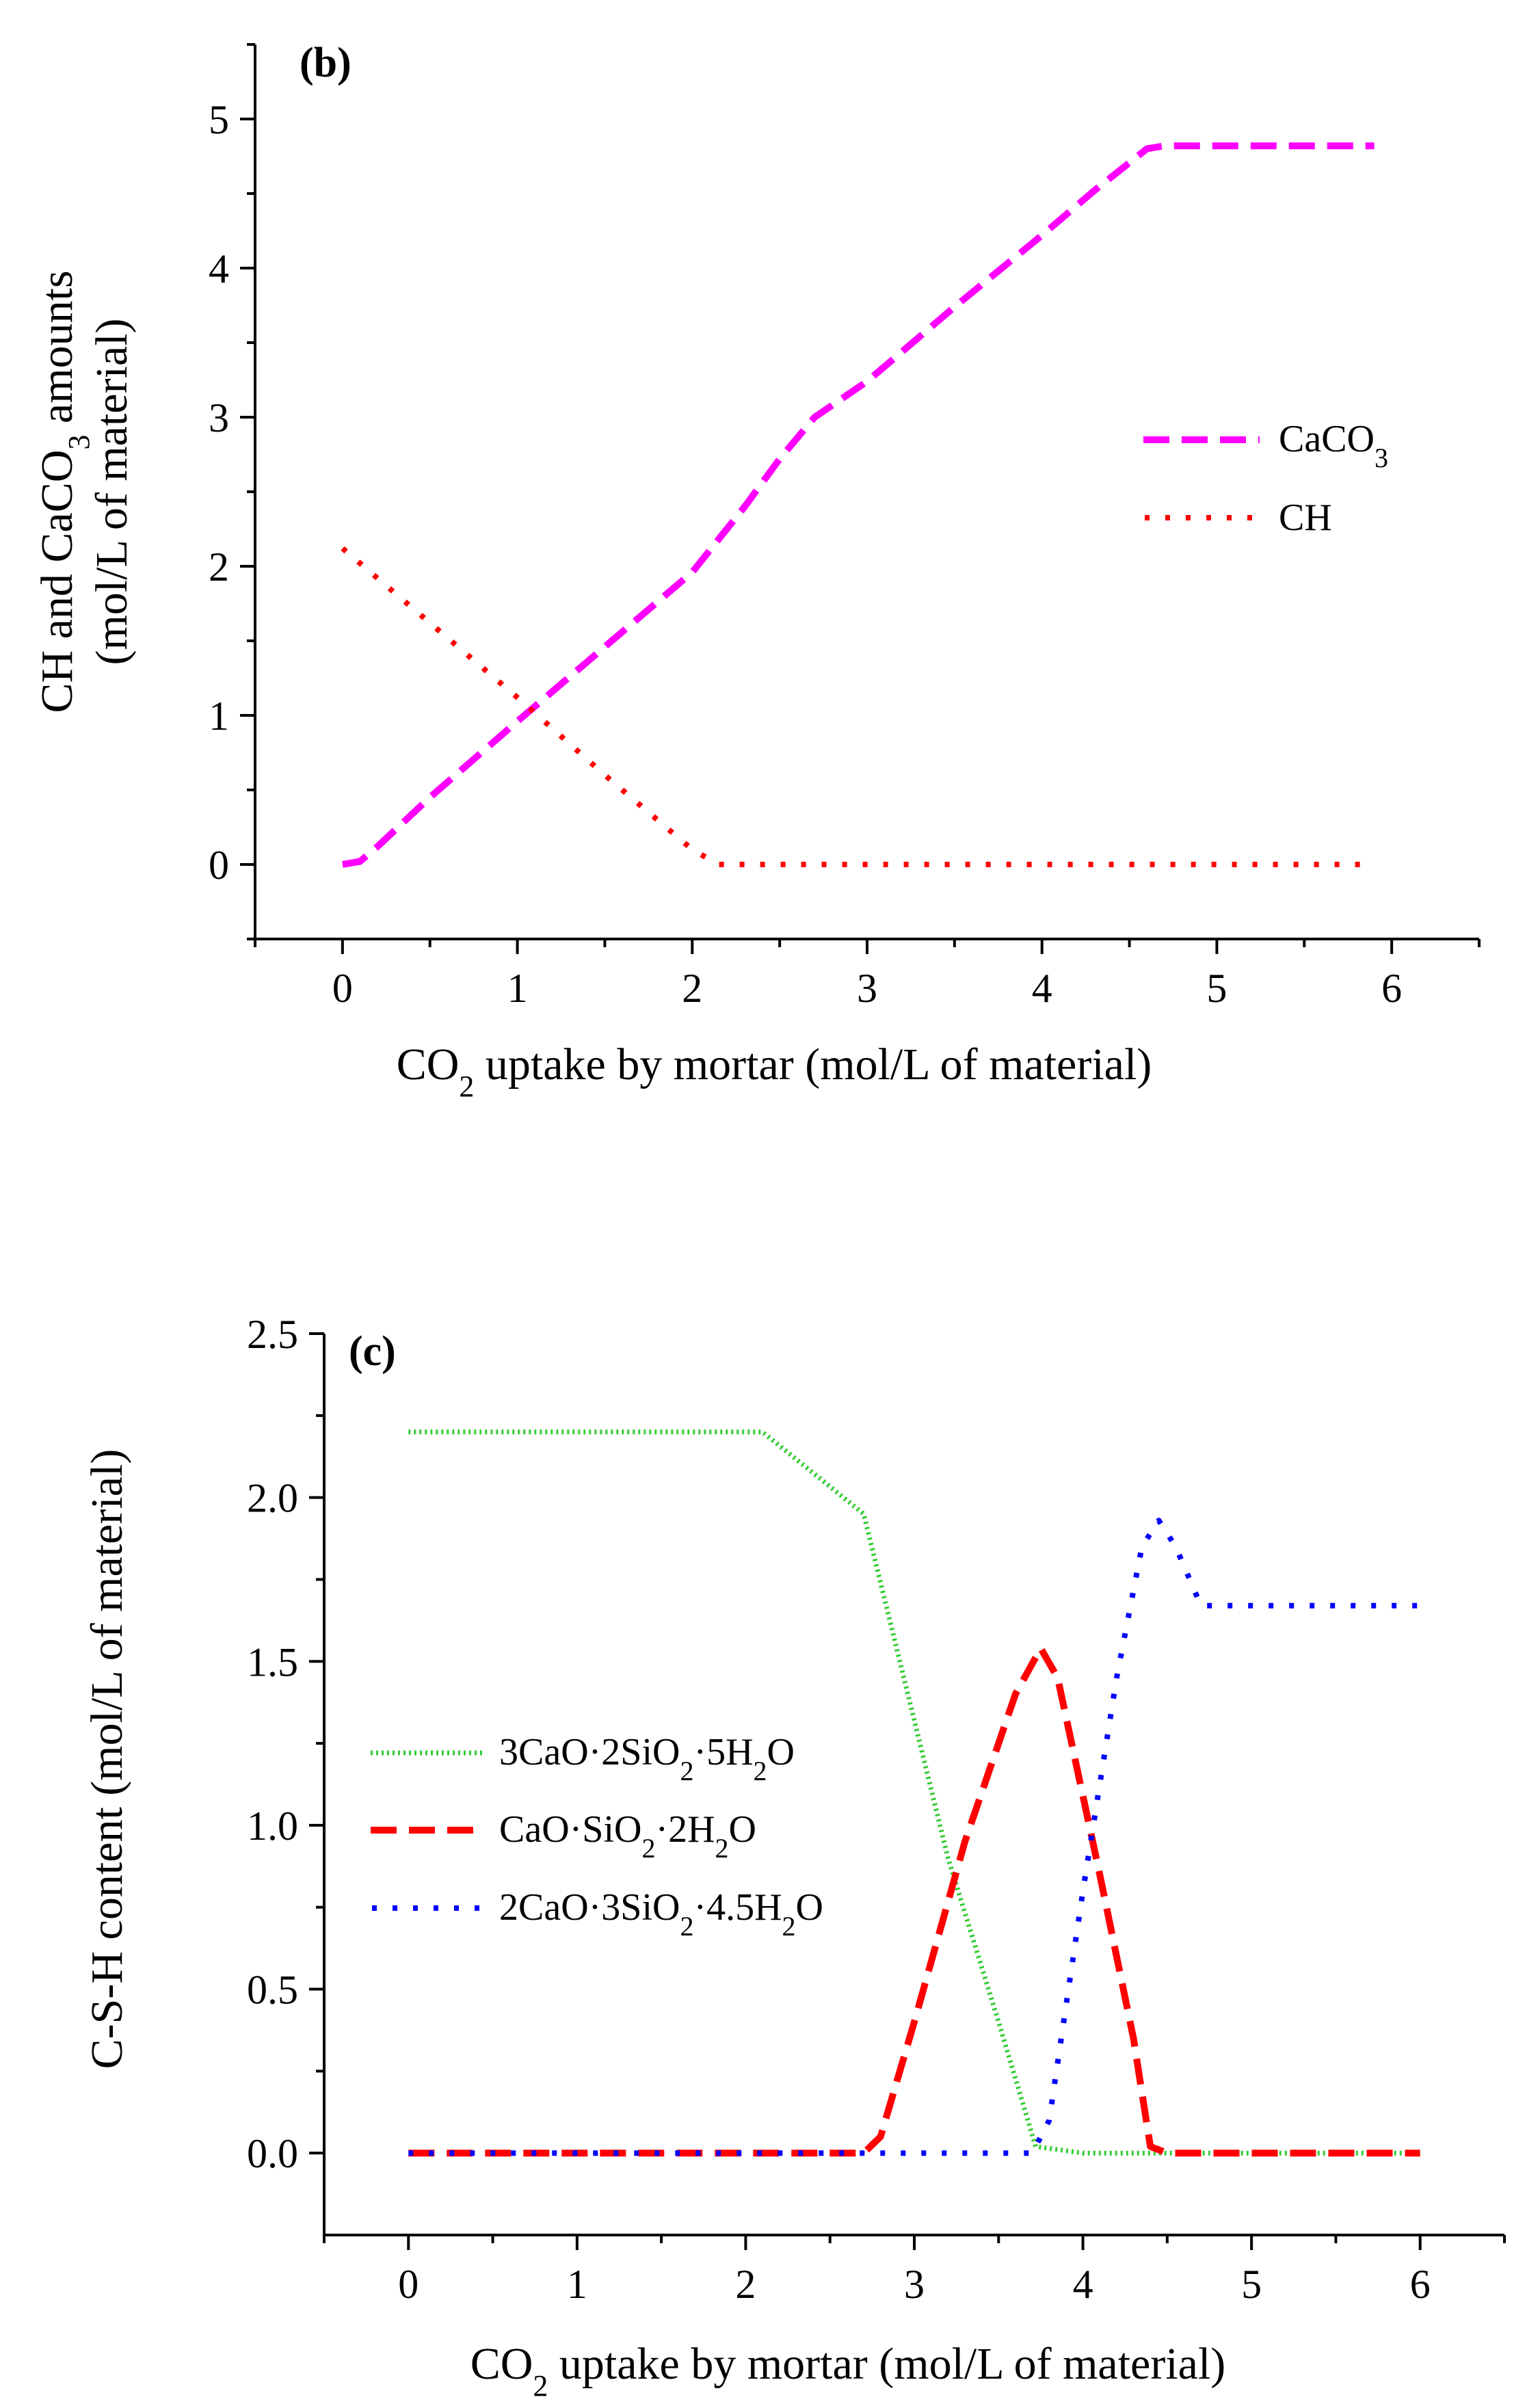 The image size is (1540, 2406). I want to click on panel-b-legend: CaCO3 CH, so click(1265, 478).